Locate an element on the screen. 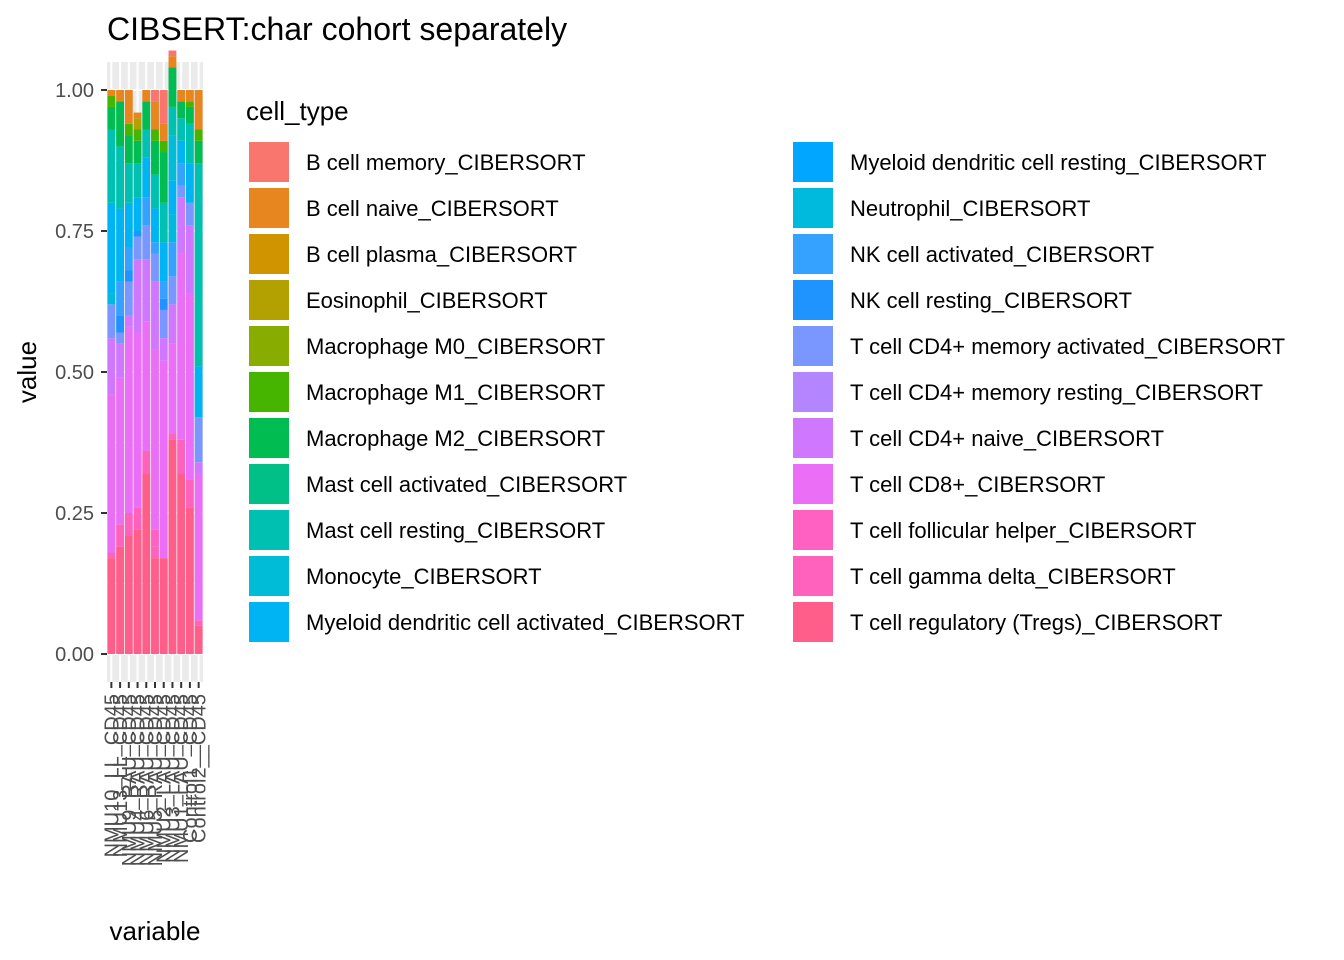  chart-title: CIBSERT:char cohort separately is located at coordinates (337, 29).